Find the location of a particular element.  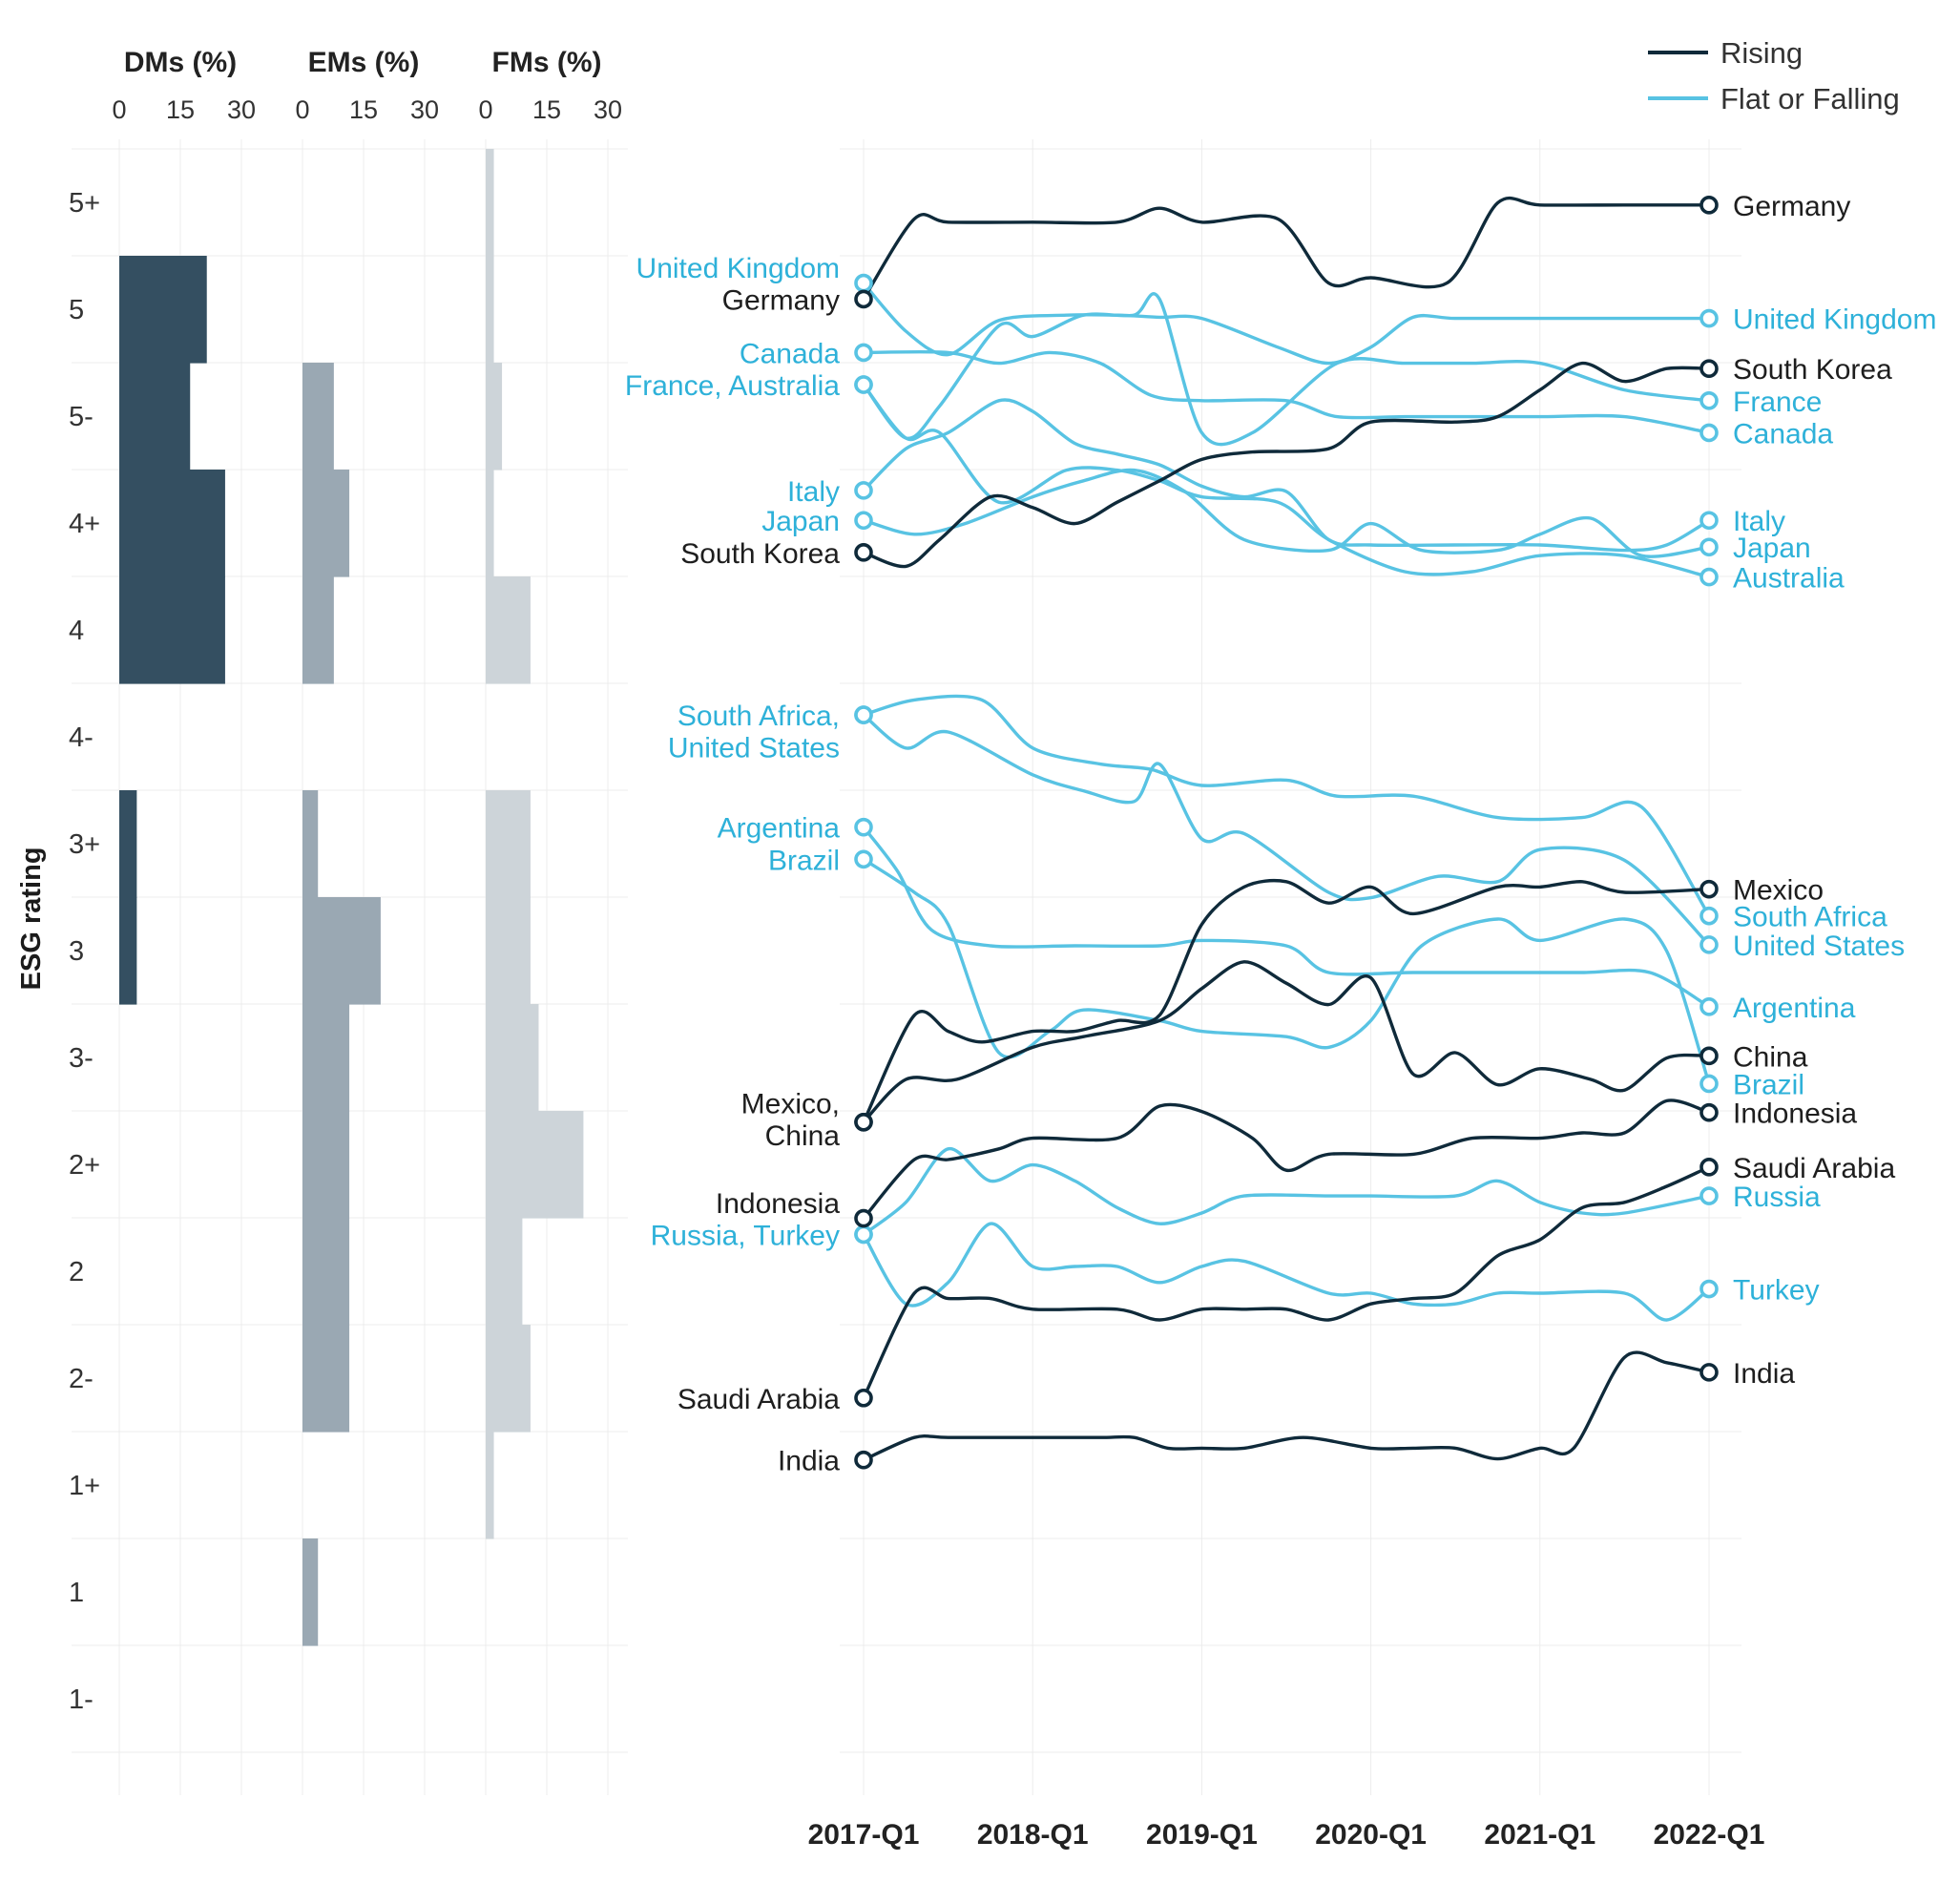

start-label-japan: Japan is located at coordinates (800, 521).